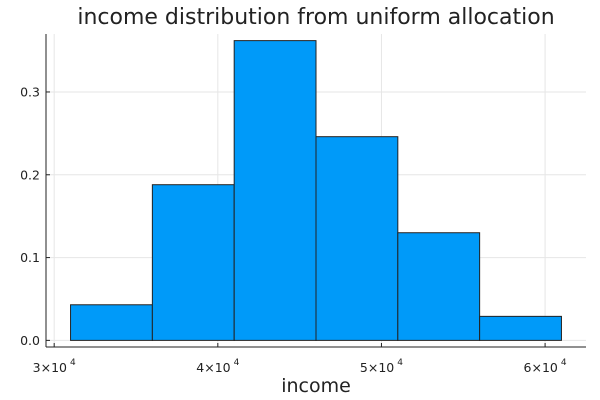 The width and height of the screenshot is (600, 400). What do you see at coordinates (564, 363) in the screenshot?
I see `x-tick-exponent-3: 4` at bounding box center [564, 363].